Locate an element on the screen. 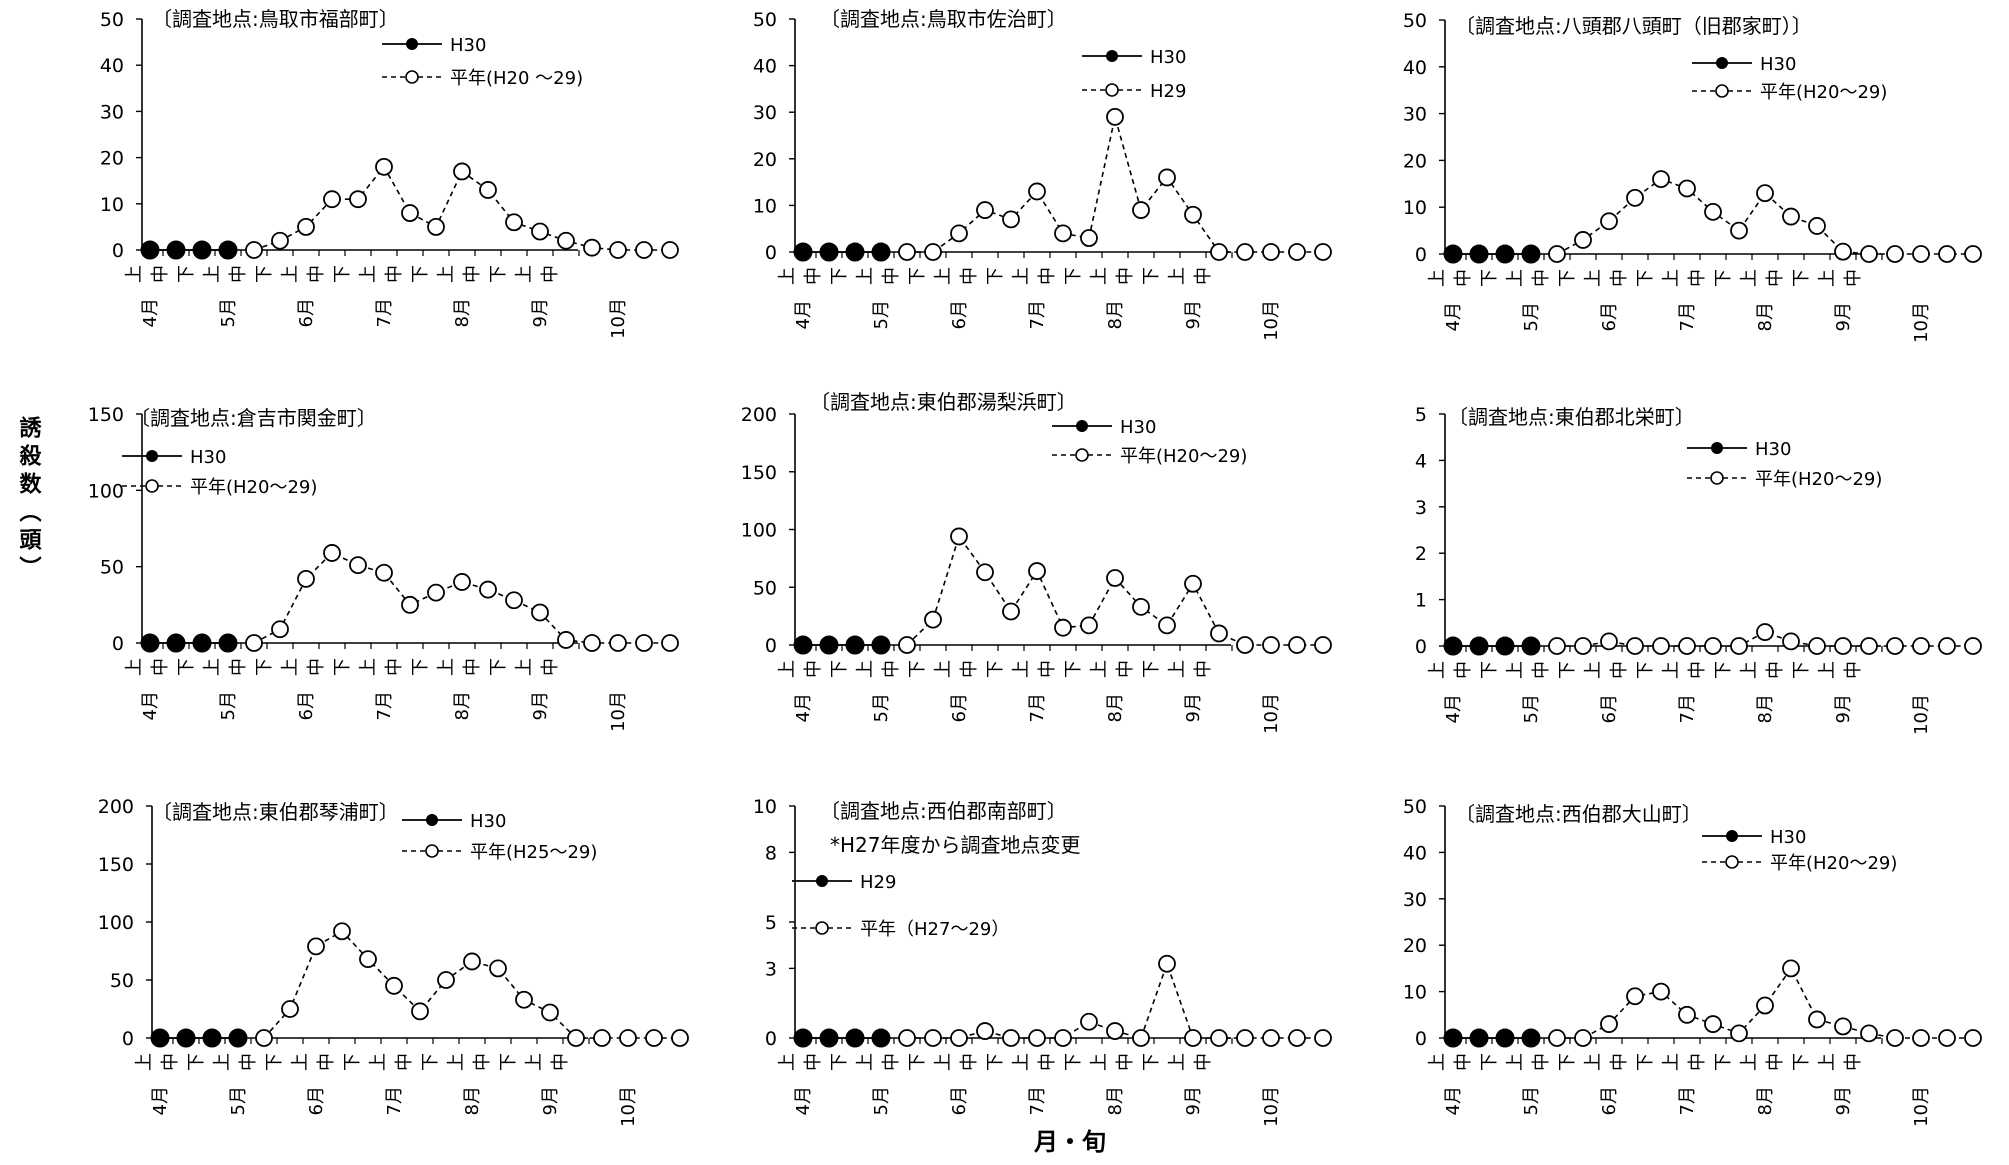 The height and width of the screenshot is (1165, 2009). x-month-label: 4月 is located at coordinates (1453, 708).